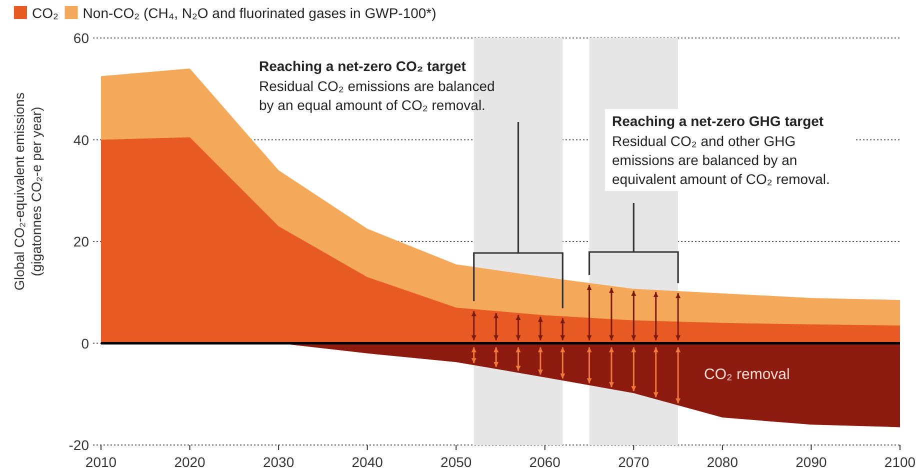 The width and height of the screenshot is (924, 474). I want to click on x-tick-label: 2050, so click(456, 462).